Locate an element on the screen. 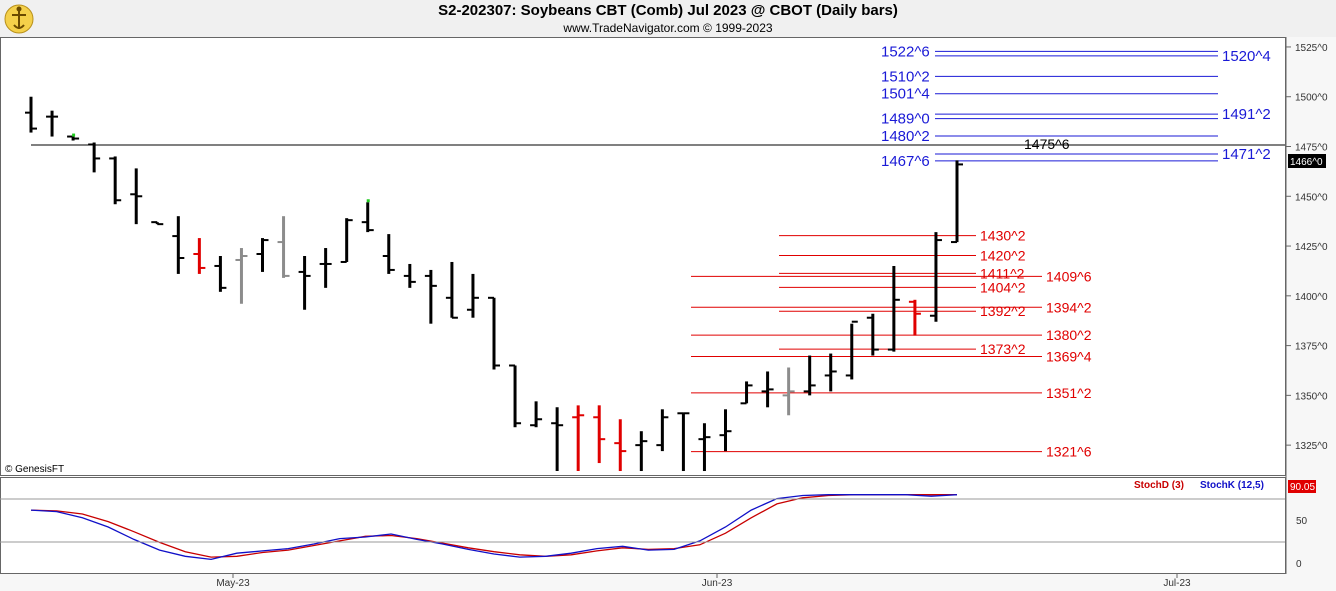  stoch-d-label: StochD (3) is located at coordinates (1159, 485).